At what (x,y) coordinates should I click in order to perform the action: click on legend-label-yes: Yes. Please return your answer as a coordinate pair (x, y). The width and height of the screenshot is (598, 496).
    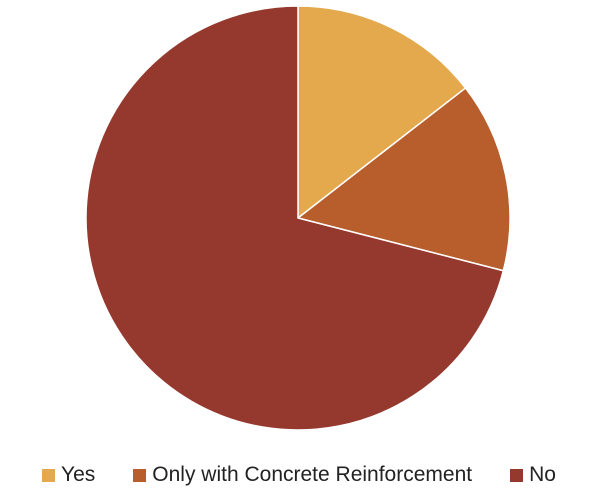
    Looking at the image, I should click on (78, 474).